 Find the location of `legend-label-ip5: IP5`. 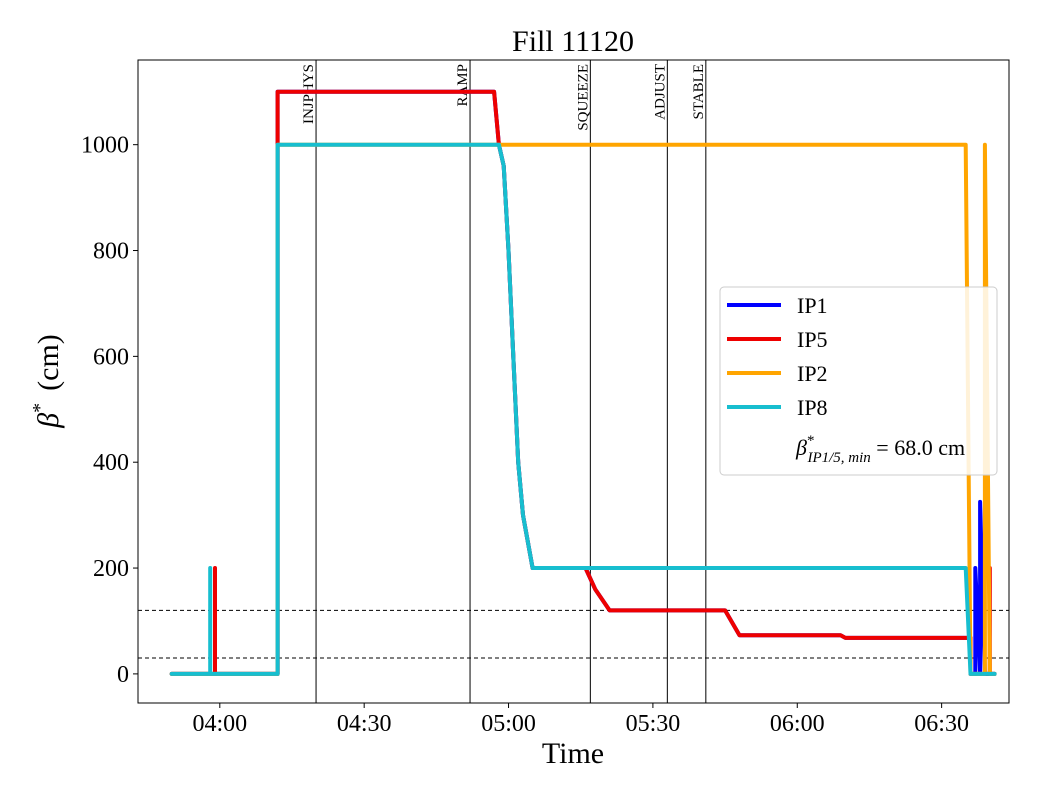

legend-label-ip5: IP5 is located at coordinates (812, 339).